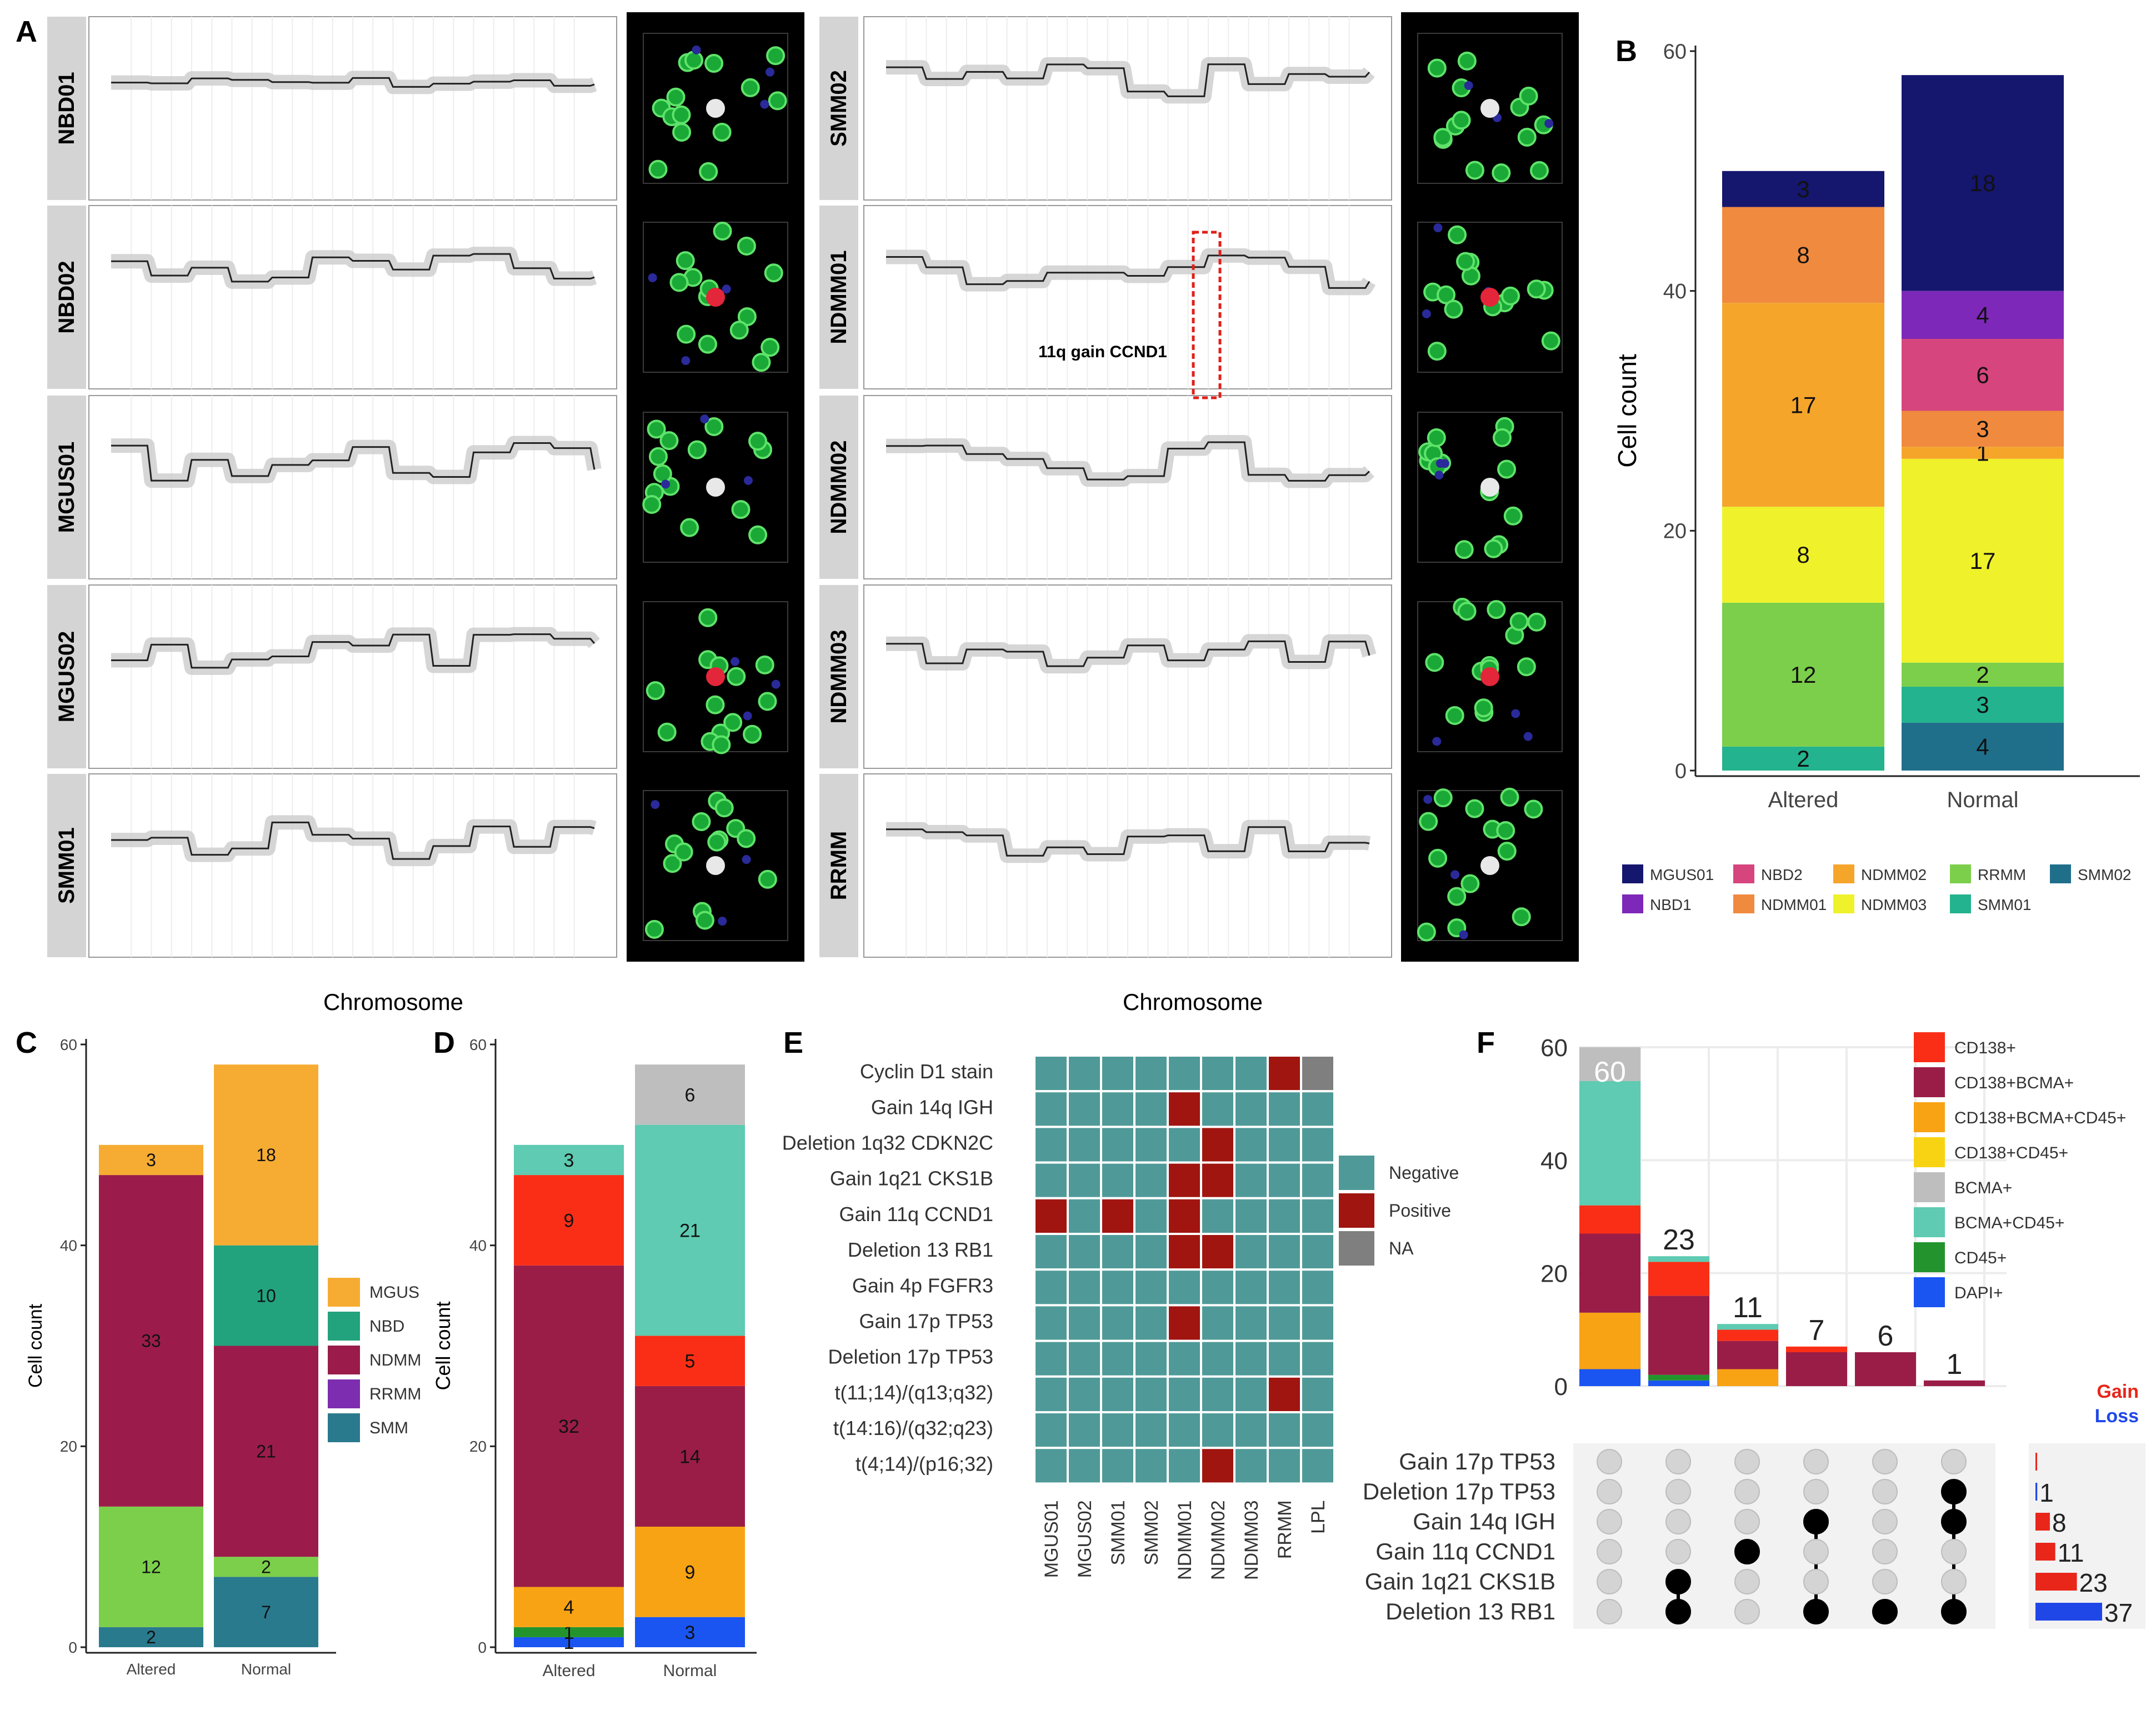  What do you see at coordinates (1817, 1330) in the screenshot?
I see `upset-bar-total: 7` at bounding box center [1817, 1330].